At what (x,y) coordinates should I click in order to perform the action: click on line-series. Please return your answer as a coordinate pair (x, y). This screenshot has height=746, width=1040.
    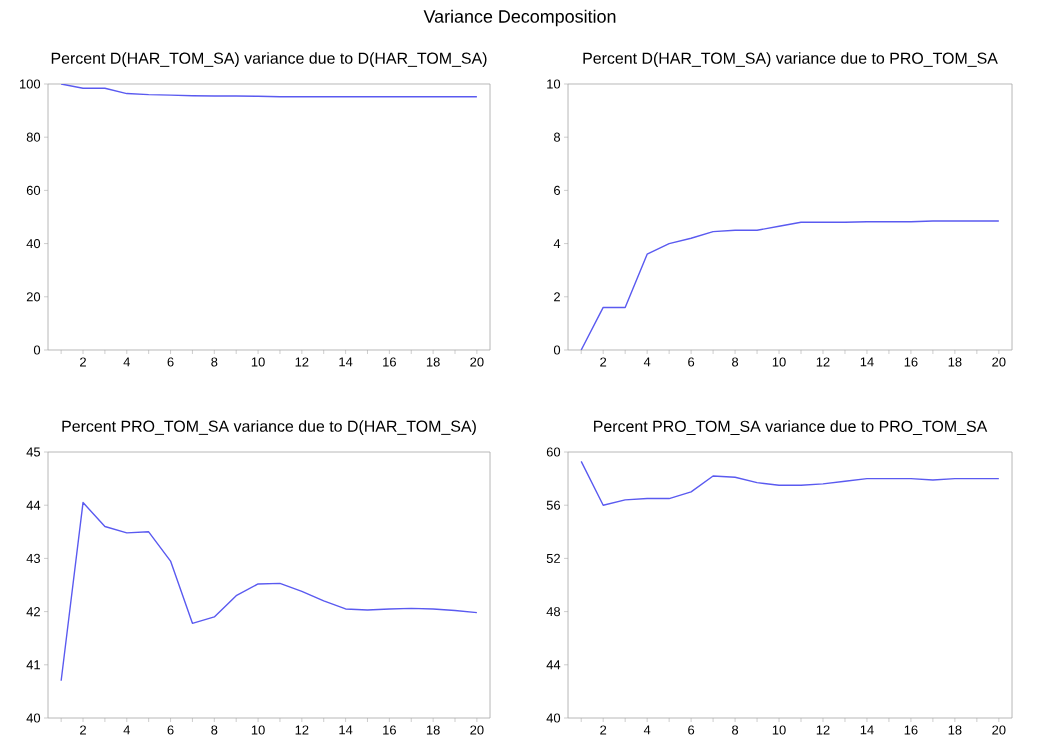
    Looking at the image, I should click on (269, 591).